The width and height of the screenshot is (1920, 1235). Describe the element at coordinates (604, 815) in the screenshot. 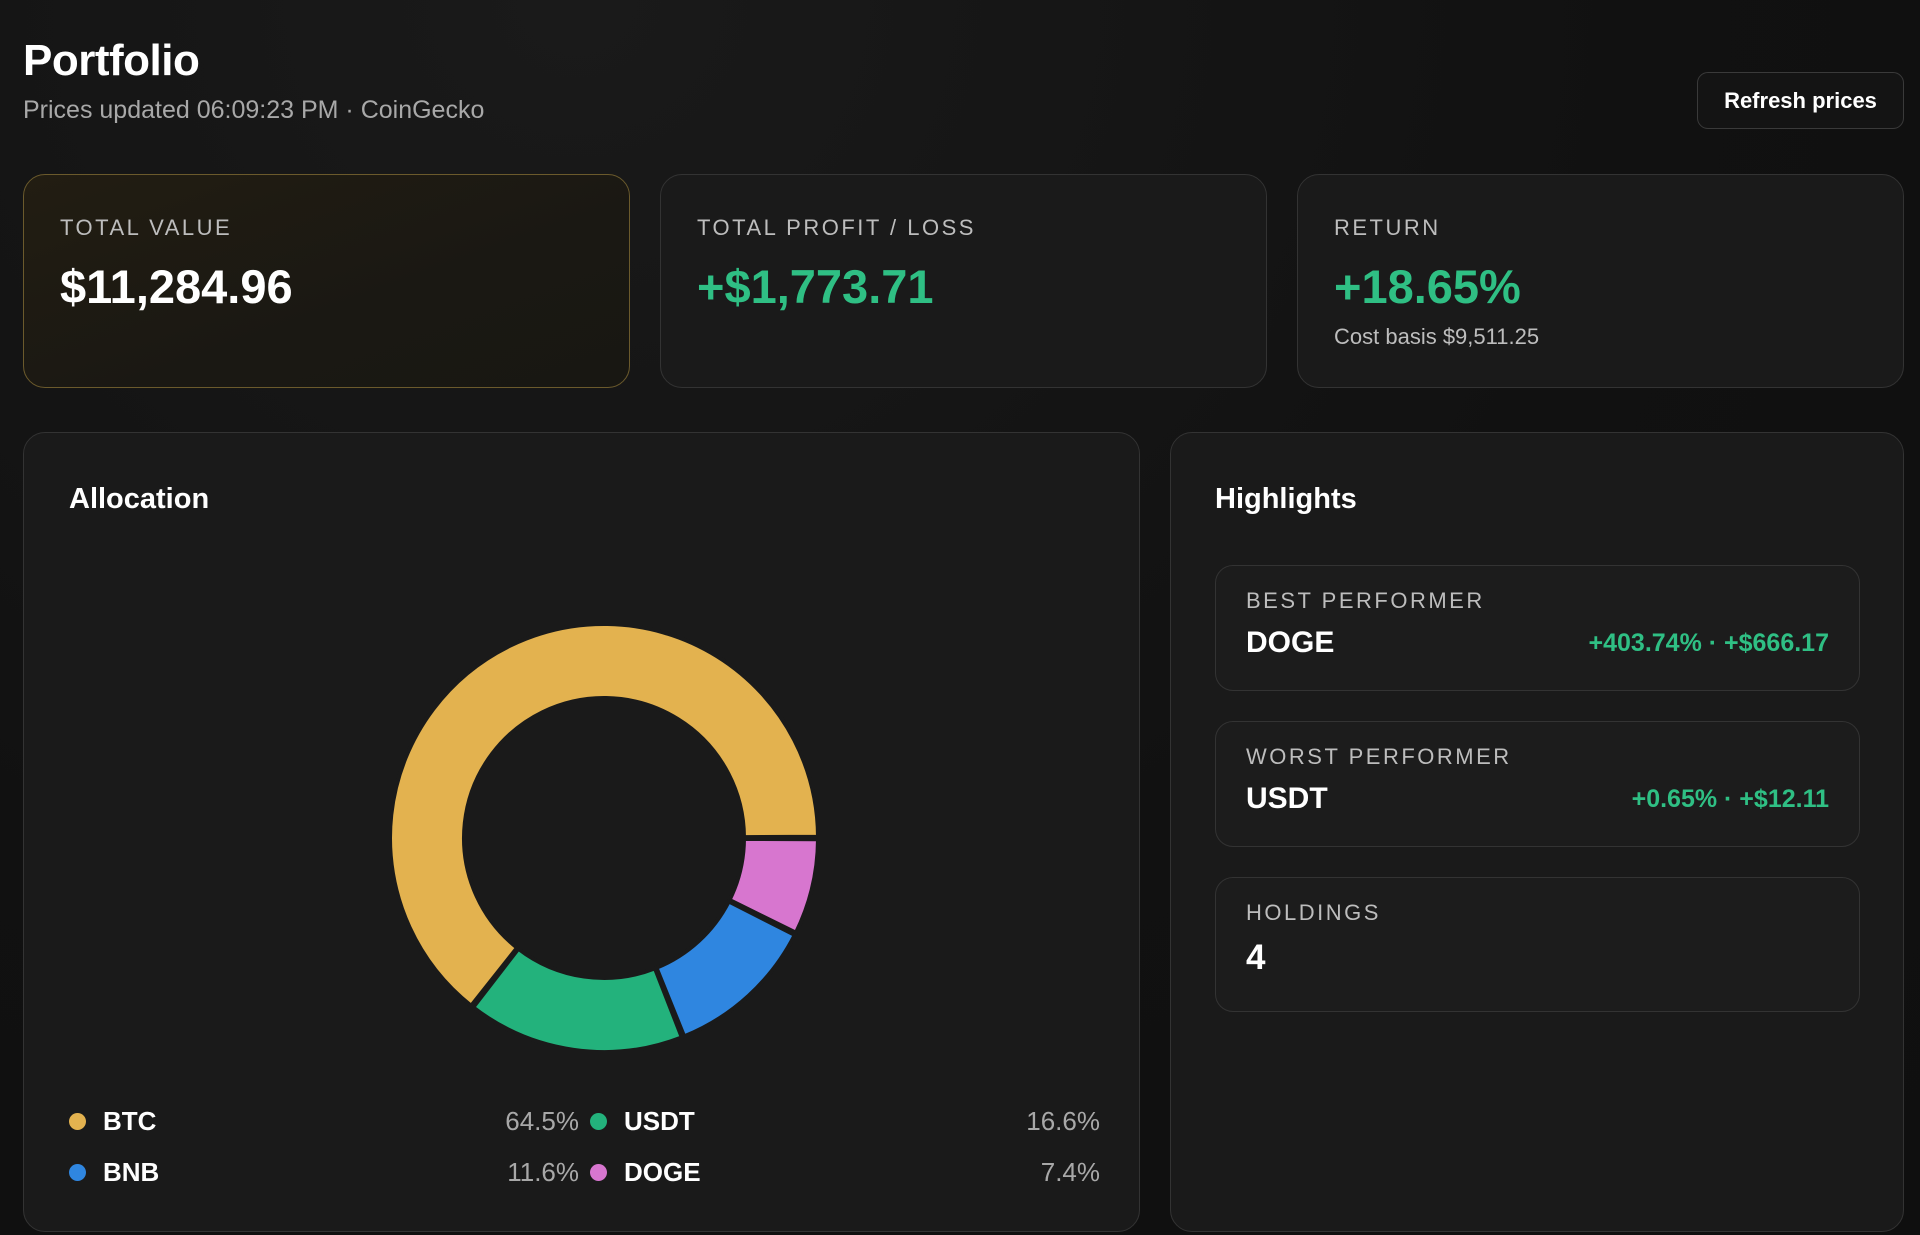

I see `donut-slice-btc` at that location.